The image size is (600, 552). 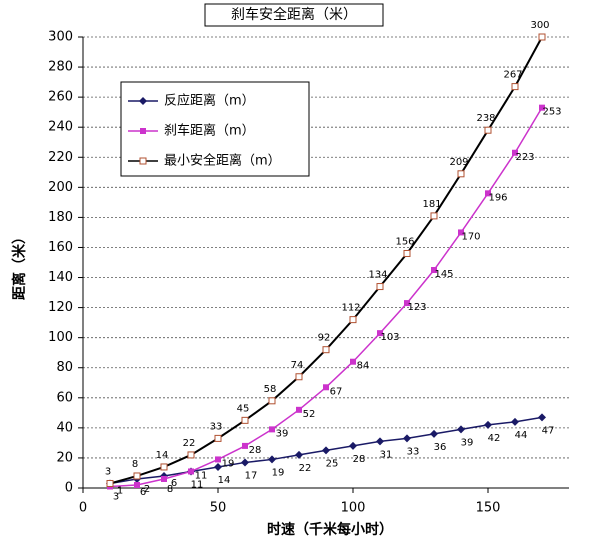 I want to click on data-label: 238, so click(x=485, y=118).